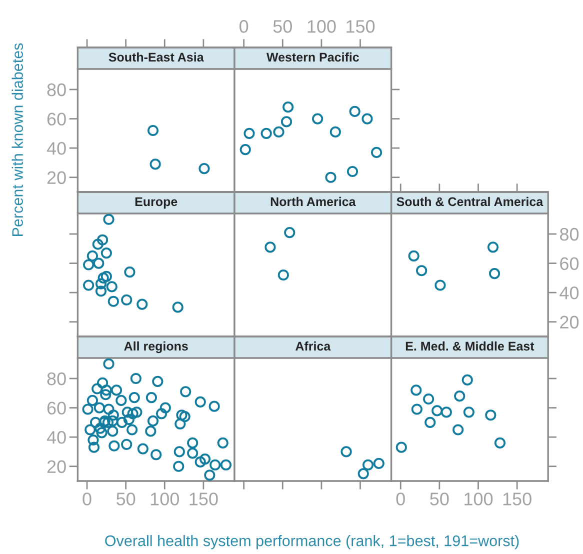 The width and height of the screenshot is (583, 554). What do you see at coordinates (470, 201) in the screenshot?
I see `chart-title: South & Central America` at bounding box center [470, 201].